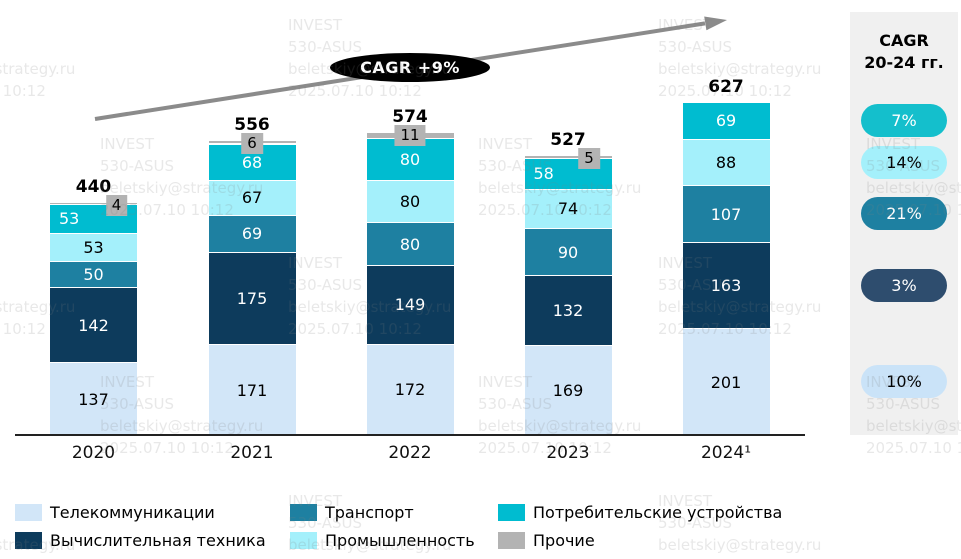  I want to click on cagr-annotation-badge: CAGR +9%, so click(410, 67).